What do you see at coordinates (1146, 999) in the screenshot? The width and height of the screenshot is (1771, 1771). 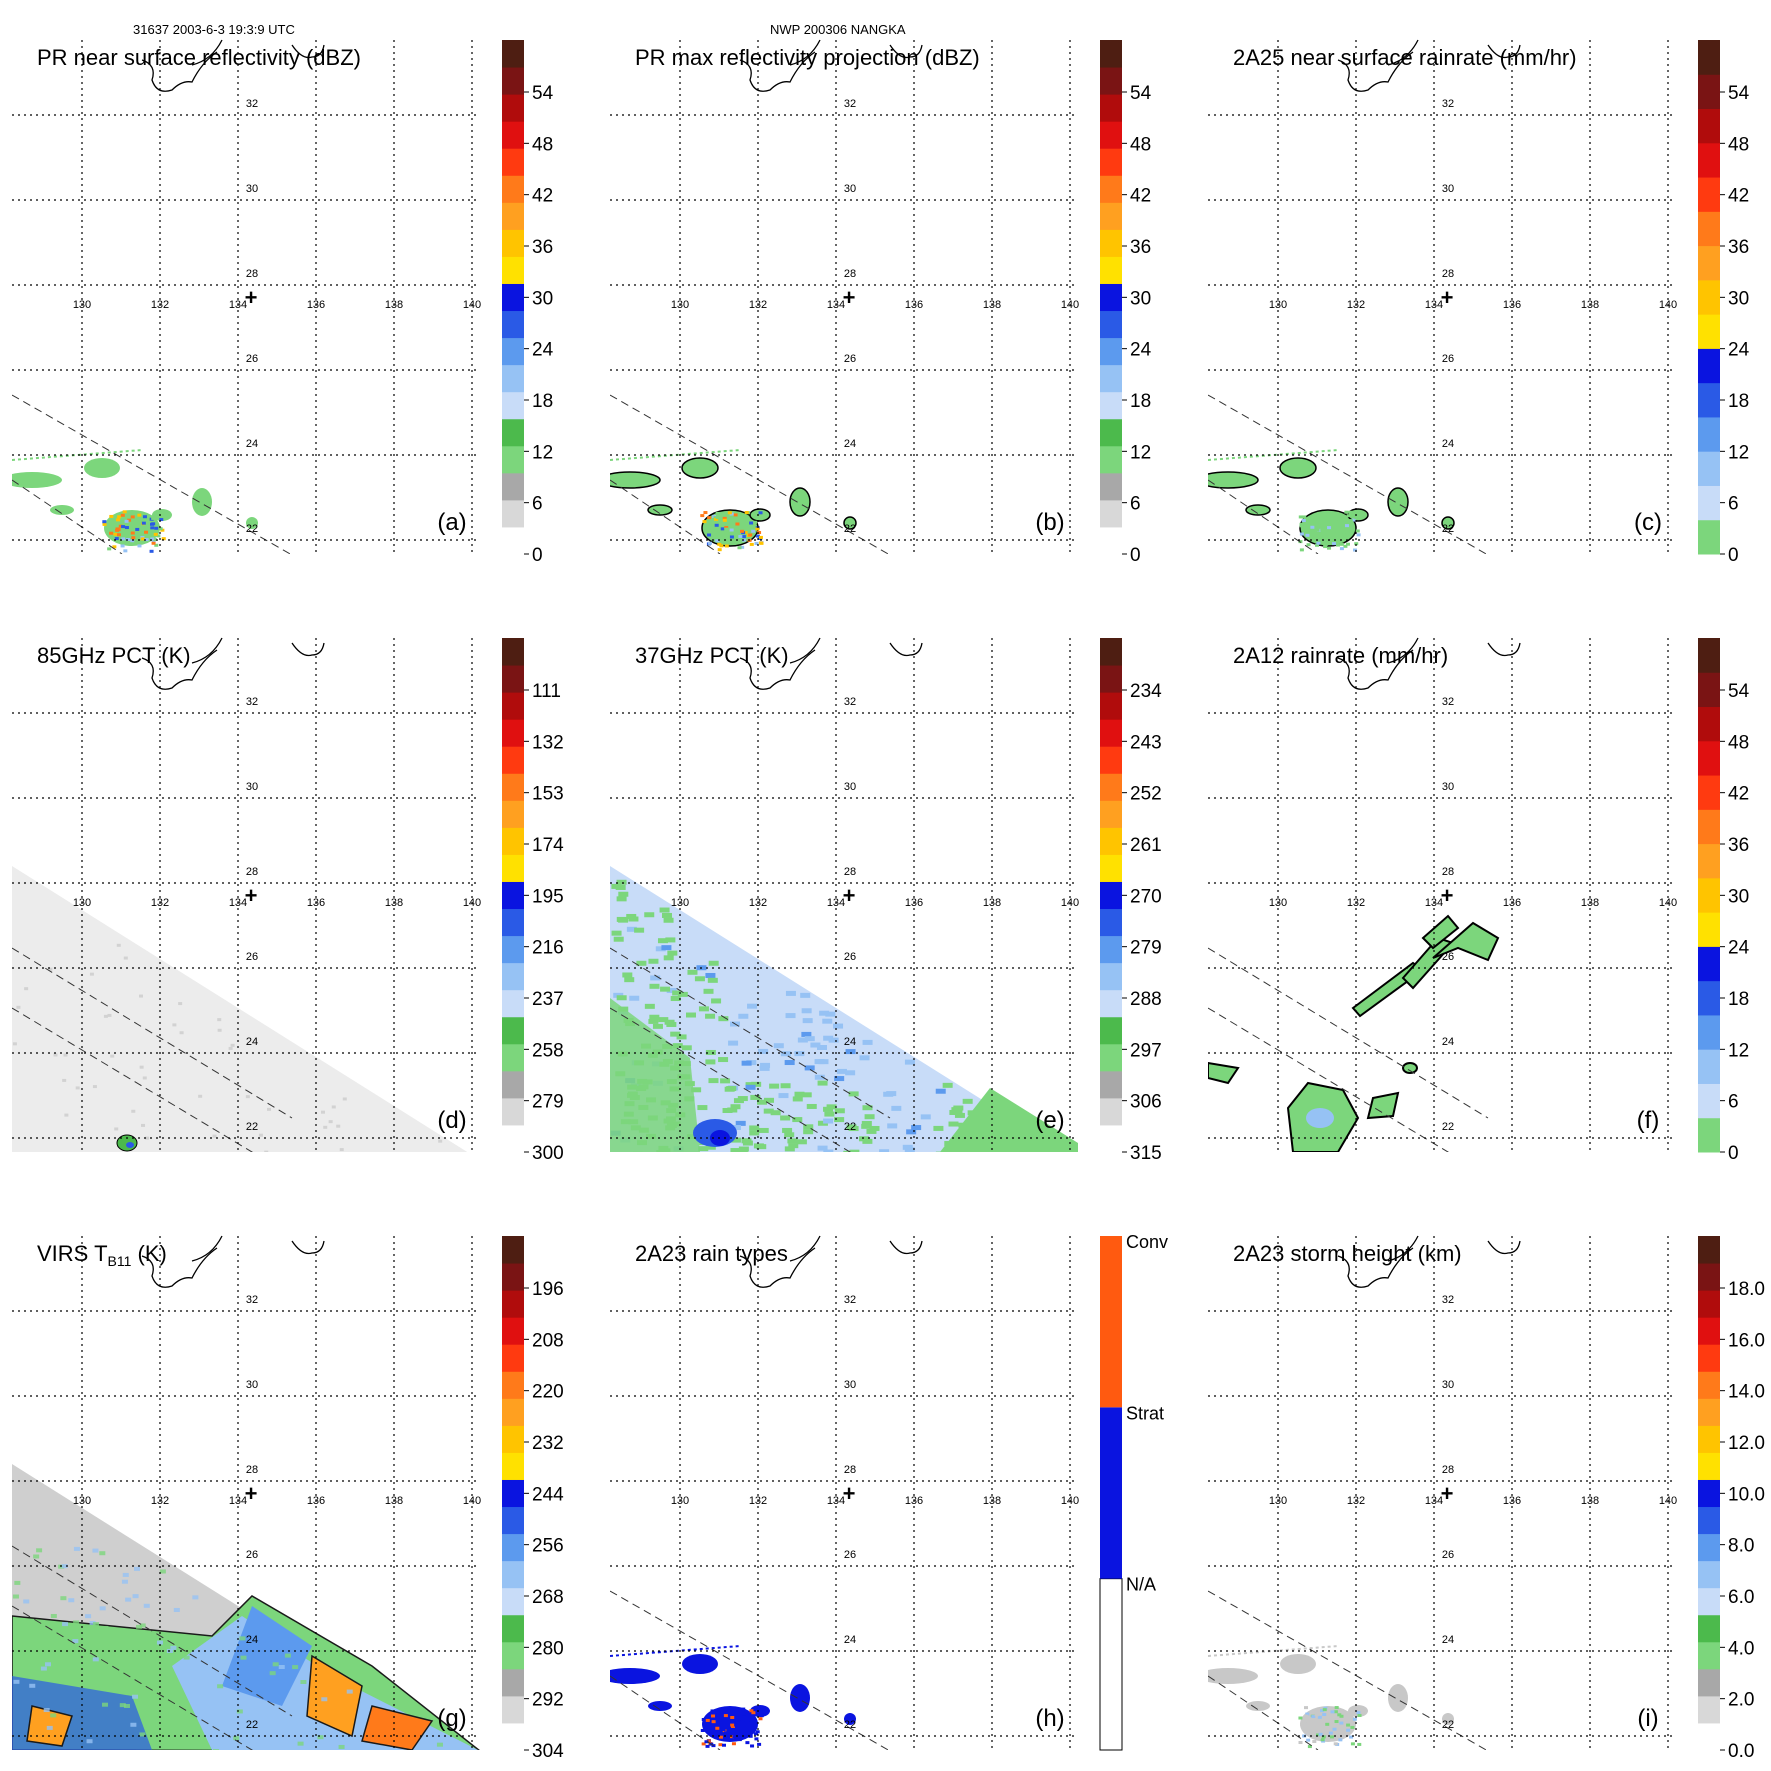 I see `colorbar-tick: 288` at bounding box center [1146, 999].